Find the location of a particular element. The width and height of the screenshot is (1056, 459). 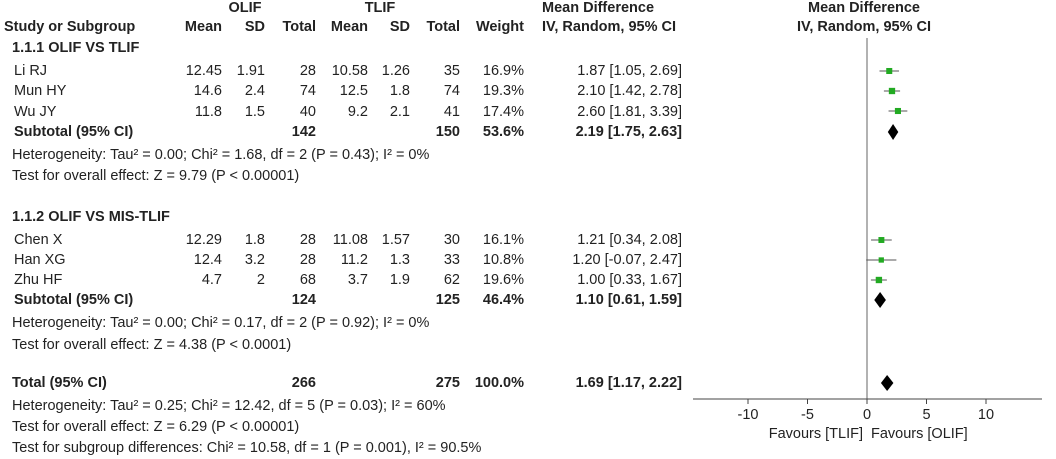

subtotal-ci: 2.19 [1.75, 2.63] is located at coordinates (628, 132).